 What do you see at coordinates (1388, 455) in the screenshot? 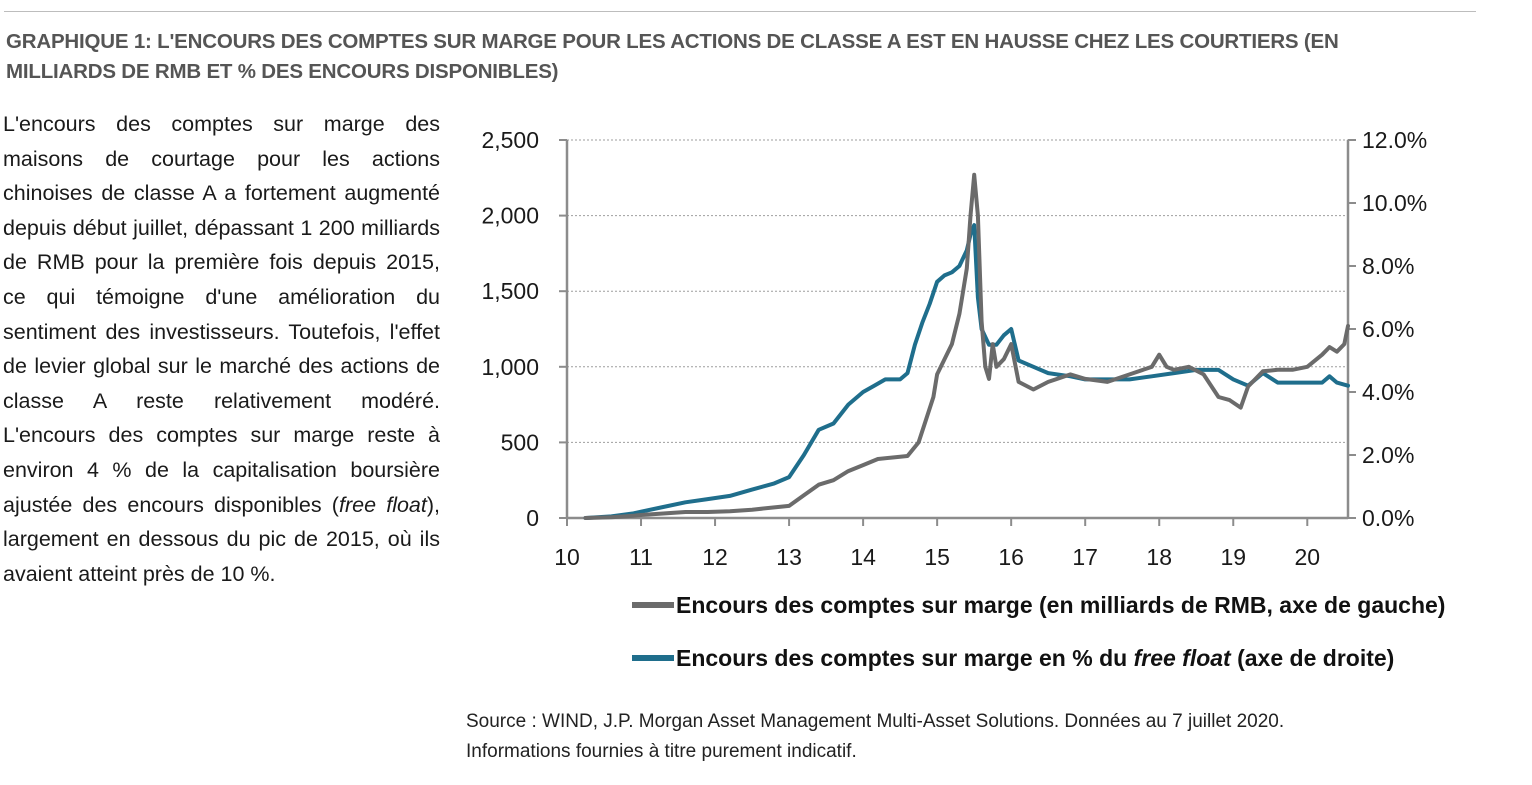
I see `right-tick-label: 2.0%` at bounding box center [1388, 455].